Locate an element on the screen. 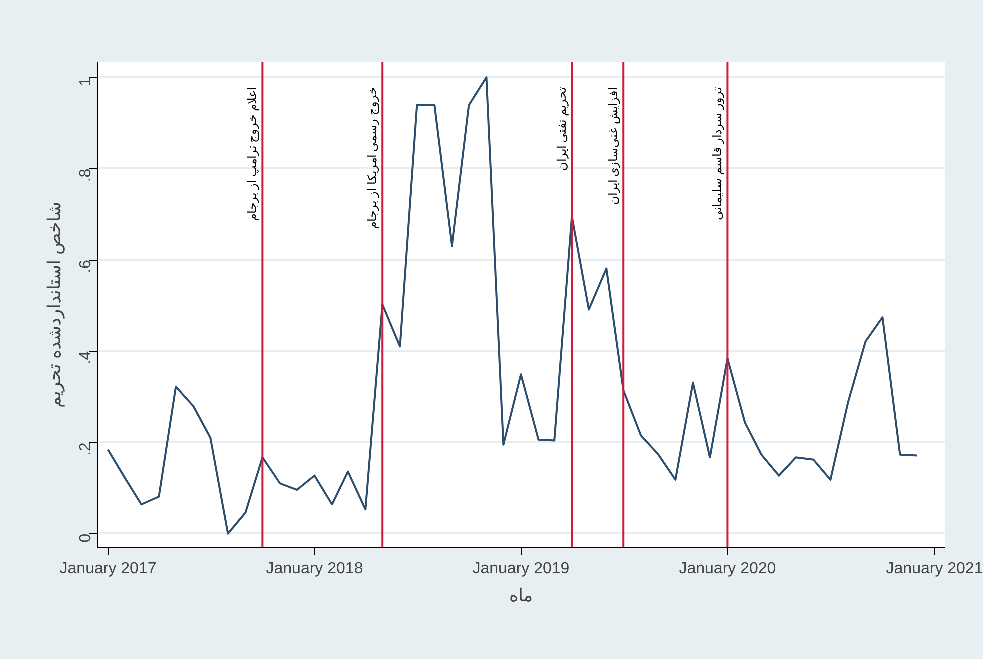 The image size is (983, 659). y-tick-label: .8 is located at coordinates (86, 175).